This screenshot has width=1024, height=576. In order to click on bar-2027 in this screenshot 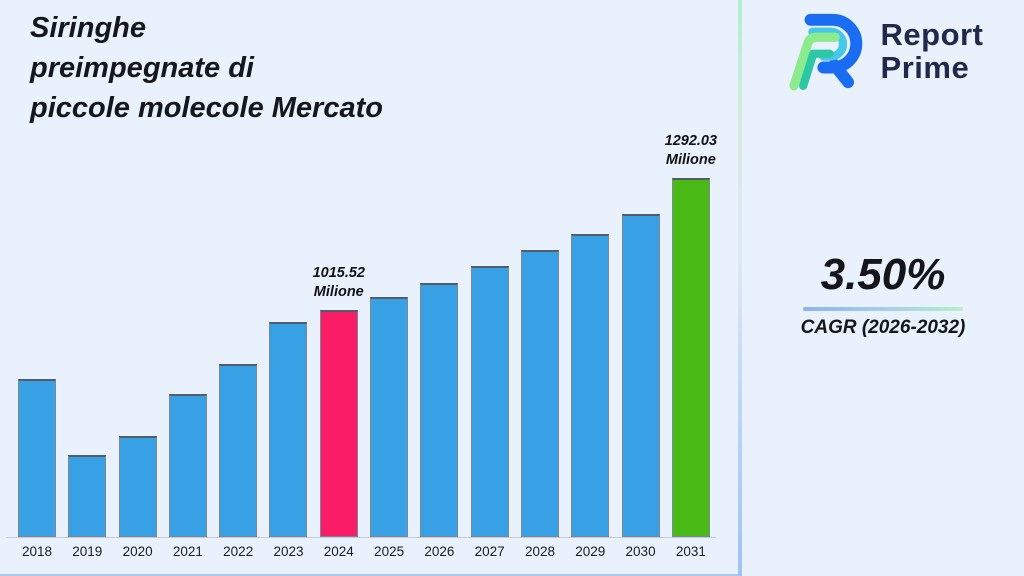, I will do `click(489, 401)`.